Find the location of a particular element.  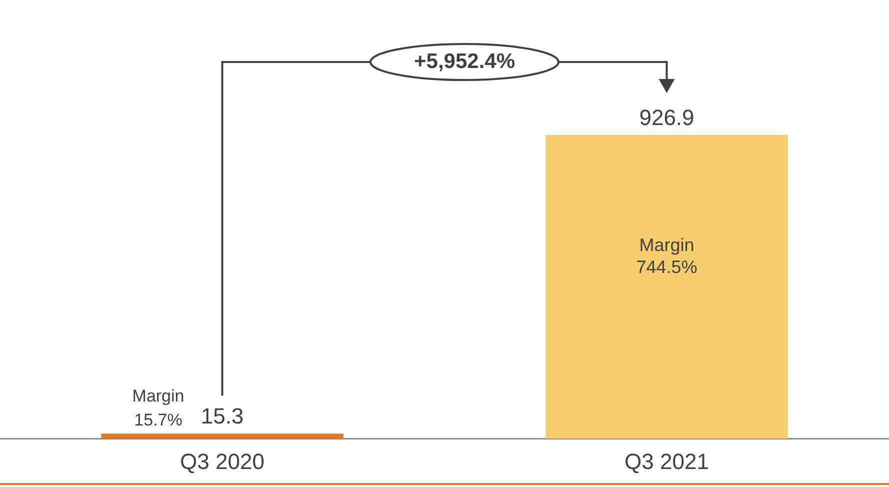

text: +5,952.4% is located at coordinates (465, 61).